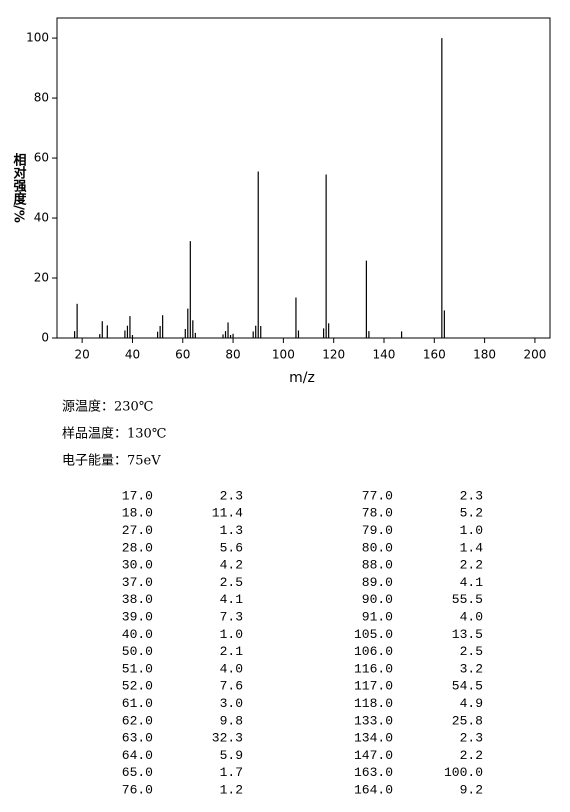 The width and height of the screenshot is (570, 812). What do you see at coordinates (137, 530) in the screenshot?
I see `mz-cell: 27.0` at bounding box center [137, 530].